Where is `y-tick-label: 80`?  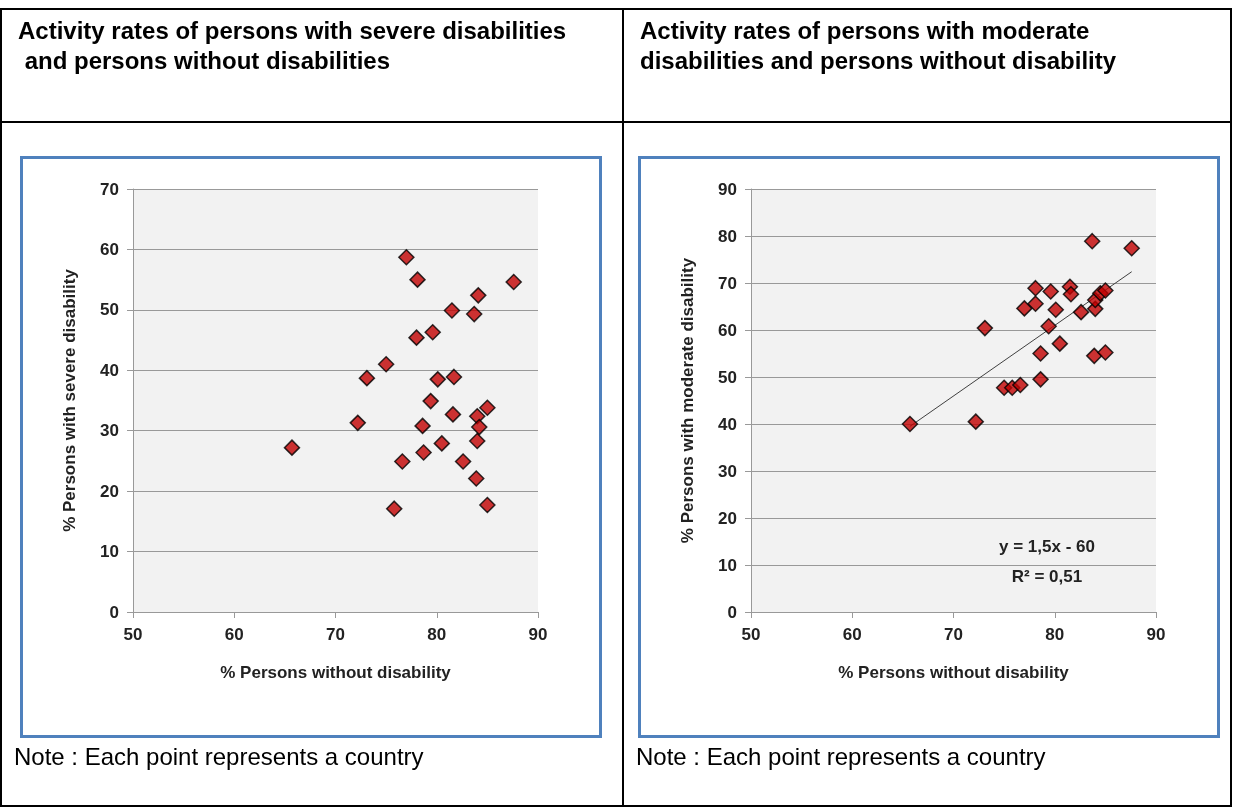
y-tick-label: 80 is located at coordinates (727, 236).